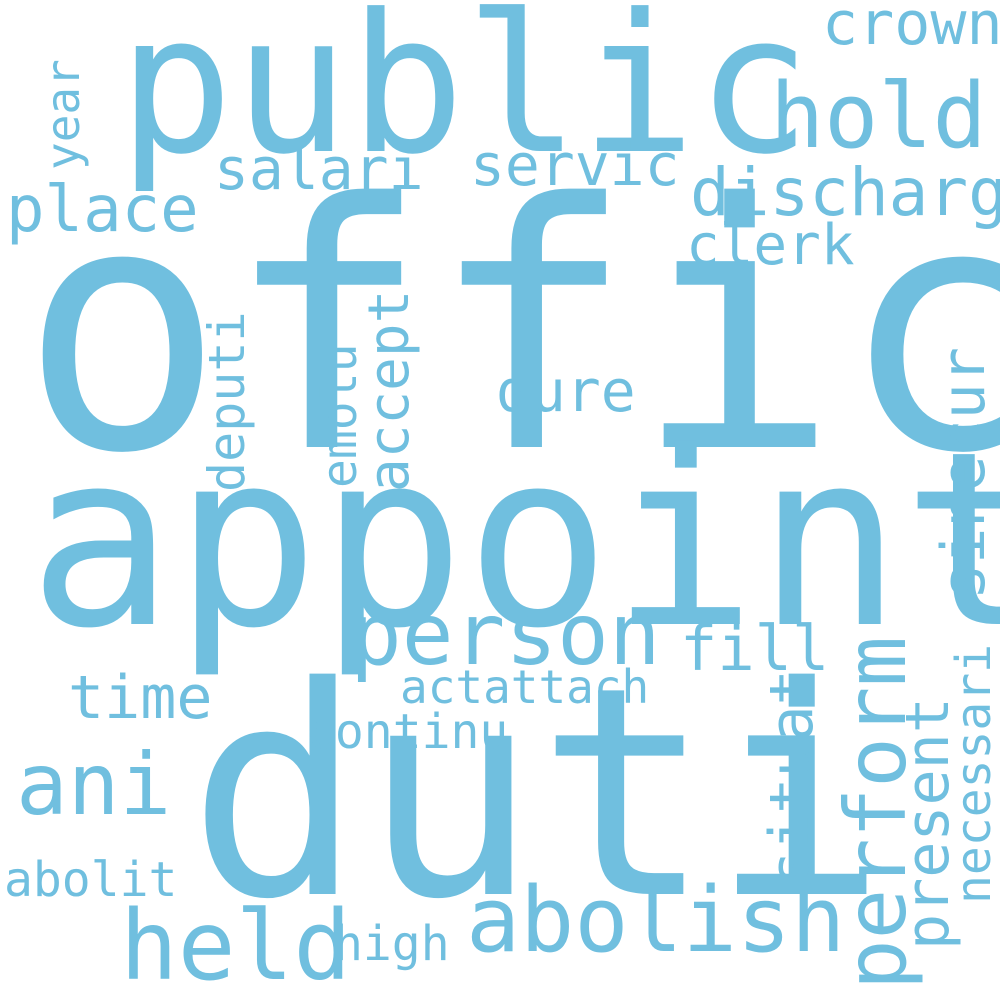 The image size is (1000, 1000). Describe the element at coordinates (236, 945) in the screenshot. I see `word-held: held` at that location.